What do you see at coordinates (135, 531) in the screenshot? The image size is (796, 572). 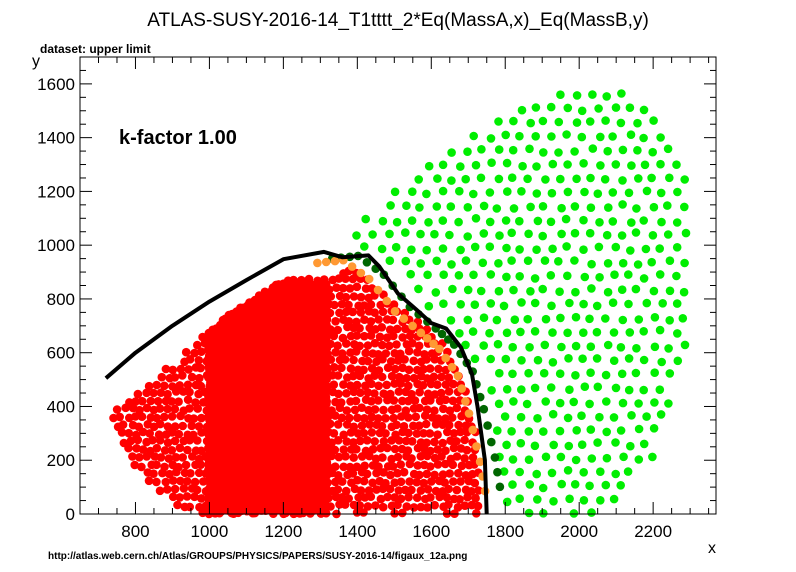 I see `x-tick-label: 800` at bounding box center [135, 531].